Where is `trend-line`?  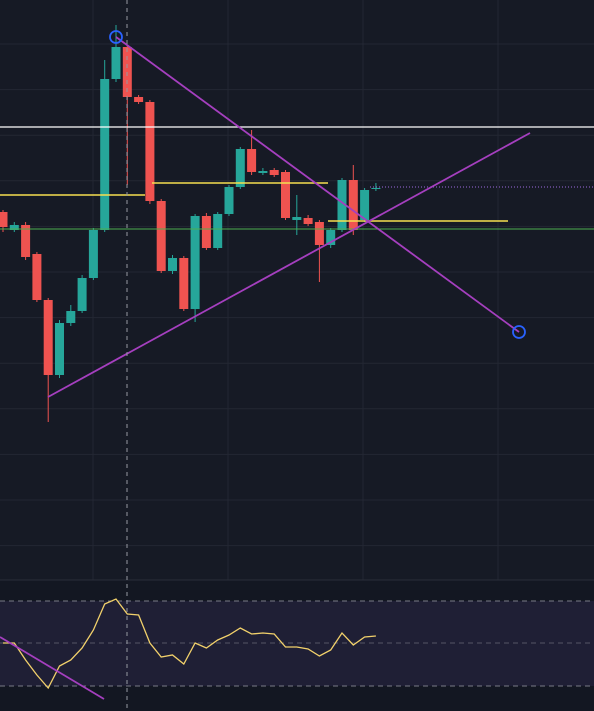
trend-line is located at coordinates (52, 668).